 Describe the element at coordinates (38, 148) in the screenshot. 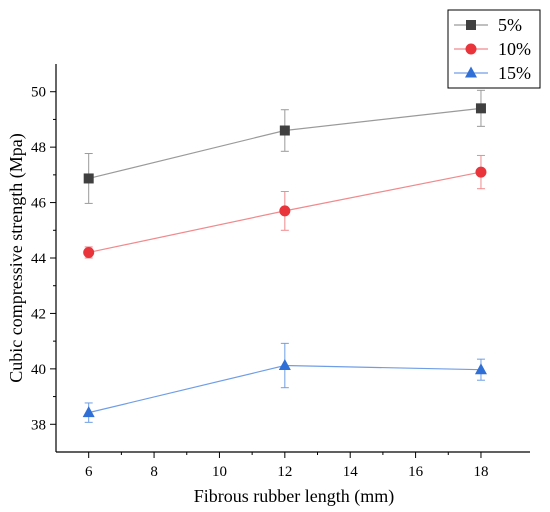

I see `y-tick-label: 48` at that location.